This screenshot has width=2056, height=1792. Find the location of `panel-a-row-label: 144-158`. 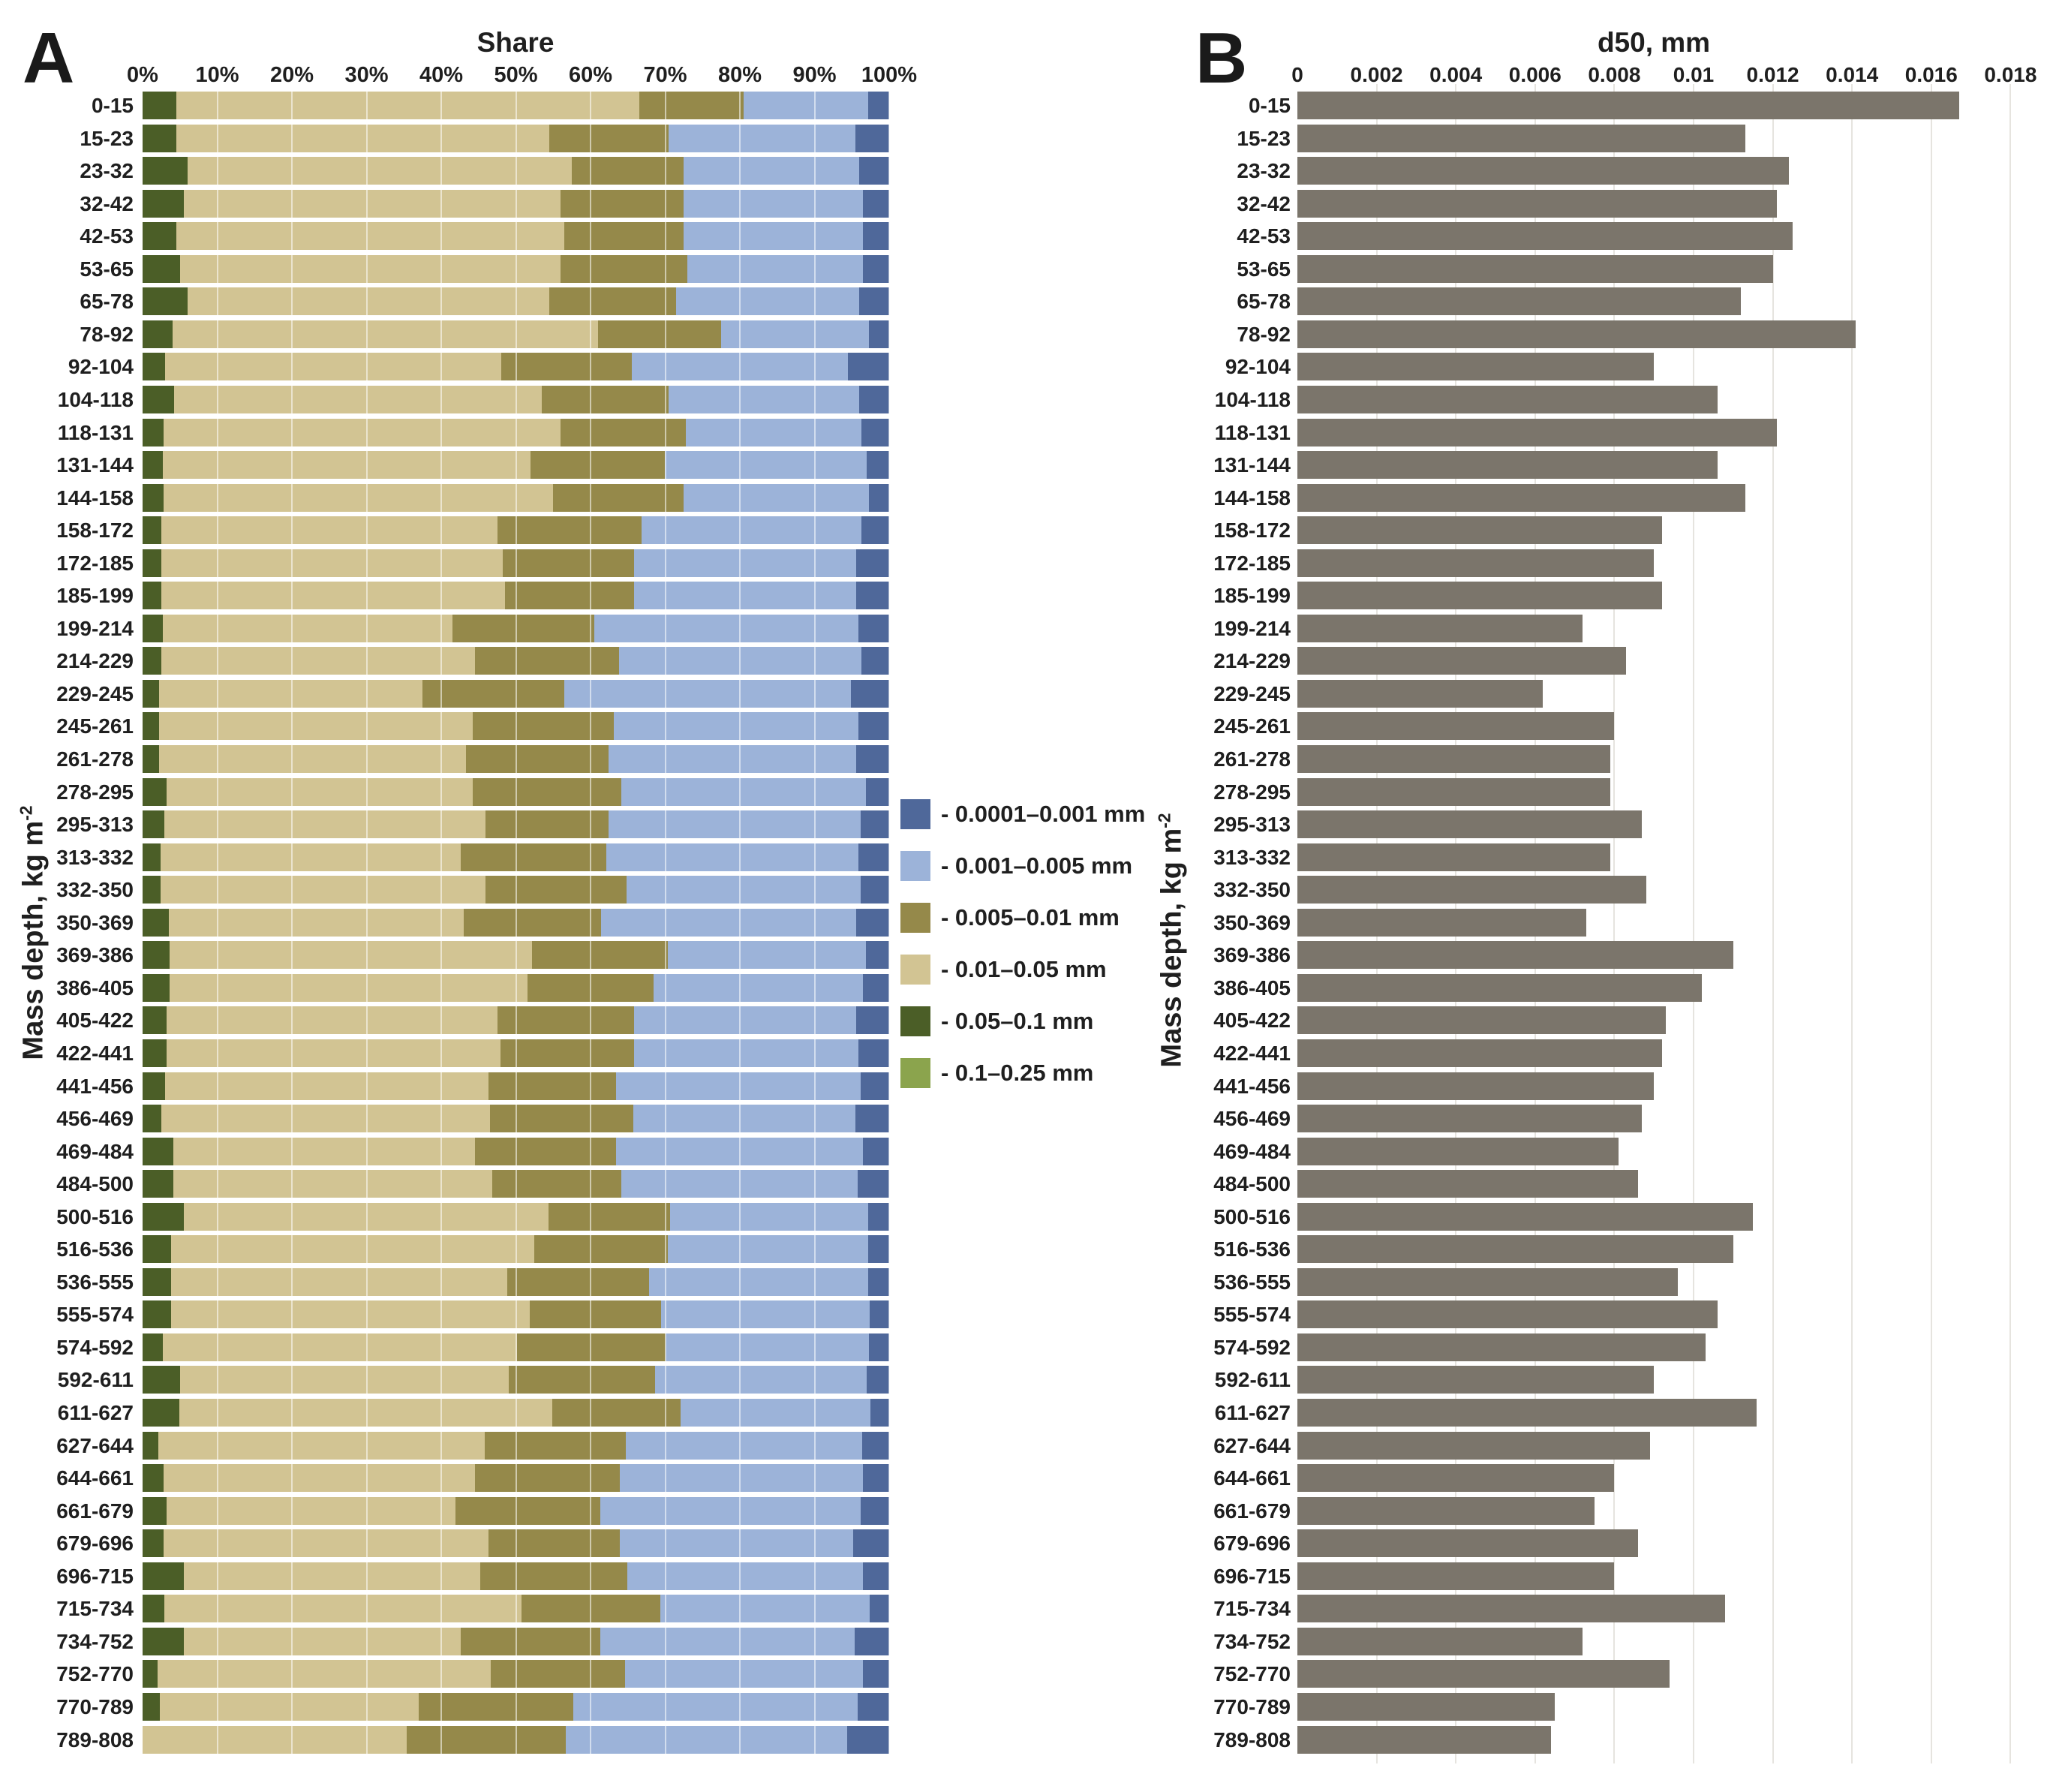

panel-a-row-label: 144-158 is located at coordinates (95, 498).